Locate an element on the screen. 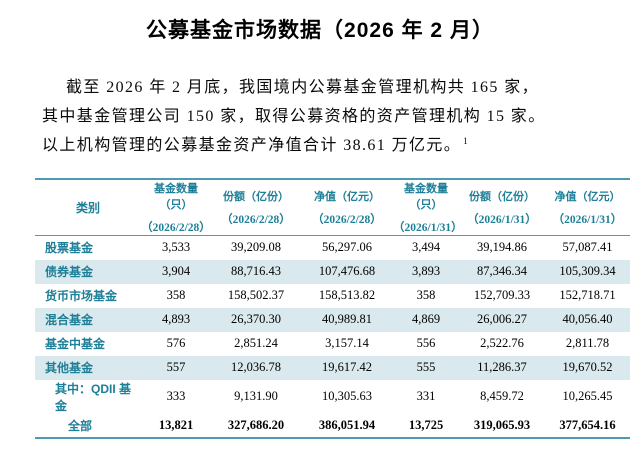 This screenshot has width=640, height=450. value-cell: 13,821 is located at coordinates (176, 424).